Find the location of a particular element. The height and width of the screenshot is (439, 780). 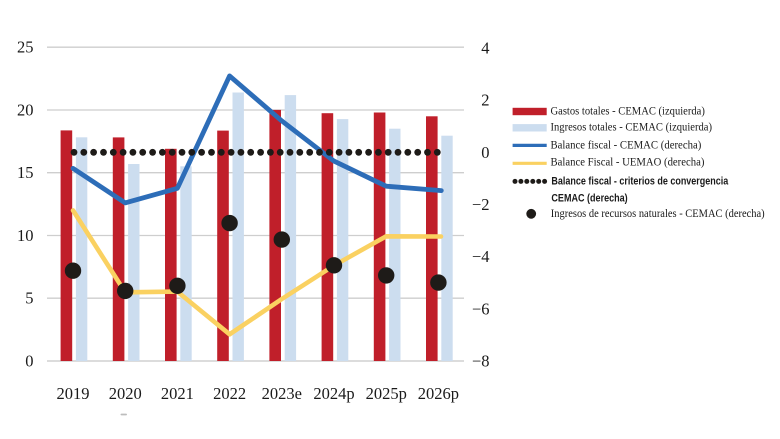

svg-text:Balance fiscal - CEMAC (derech: Balance fiscal - CEMAC (derecha) is located at coordinates (626, 145).